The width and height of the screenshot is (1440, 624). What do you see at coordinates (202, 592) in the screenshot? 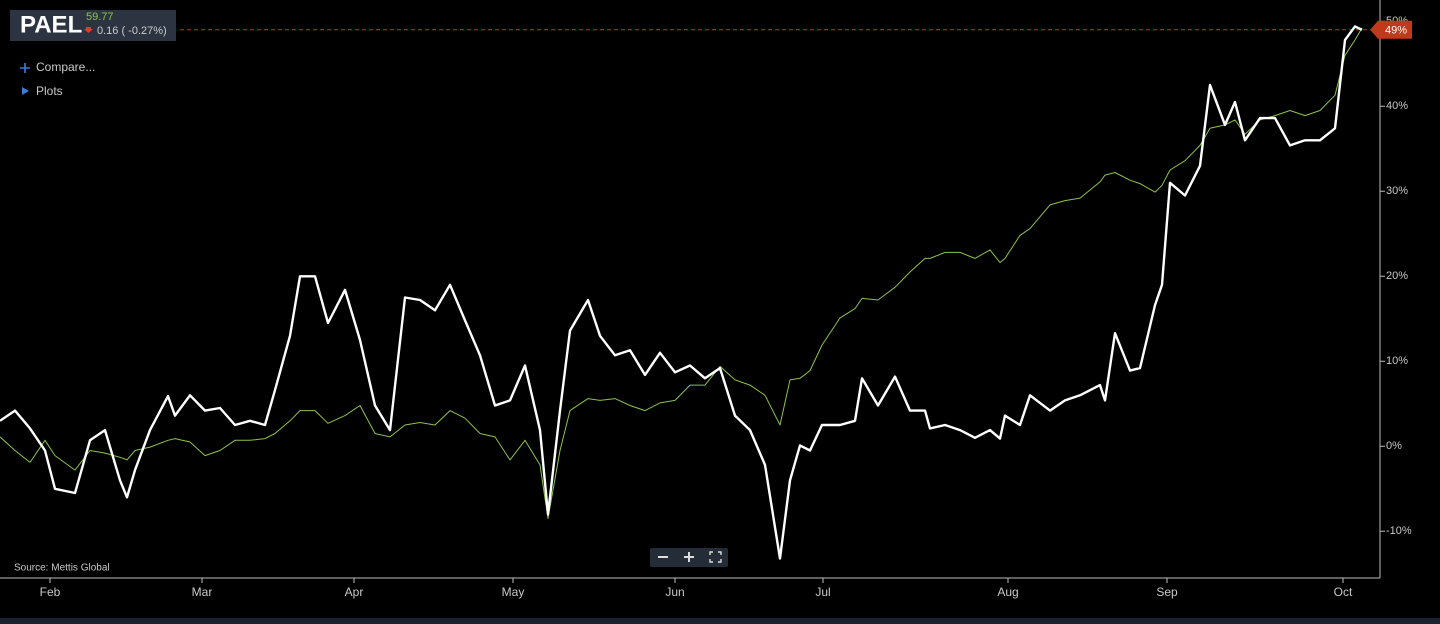
I see `x-tick-label: Mar` at bounding box center [202, 592].